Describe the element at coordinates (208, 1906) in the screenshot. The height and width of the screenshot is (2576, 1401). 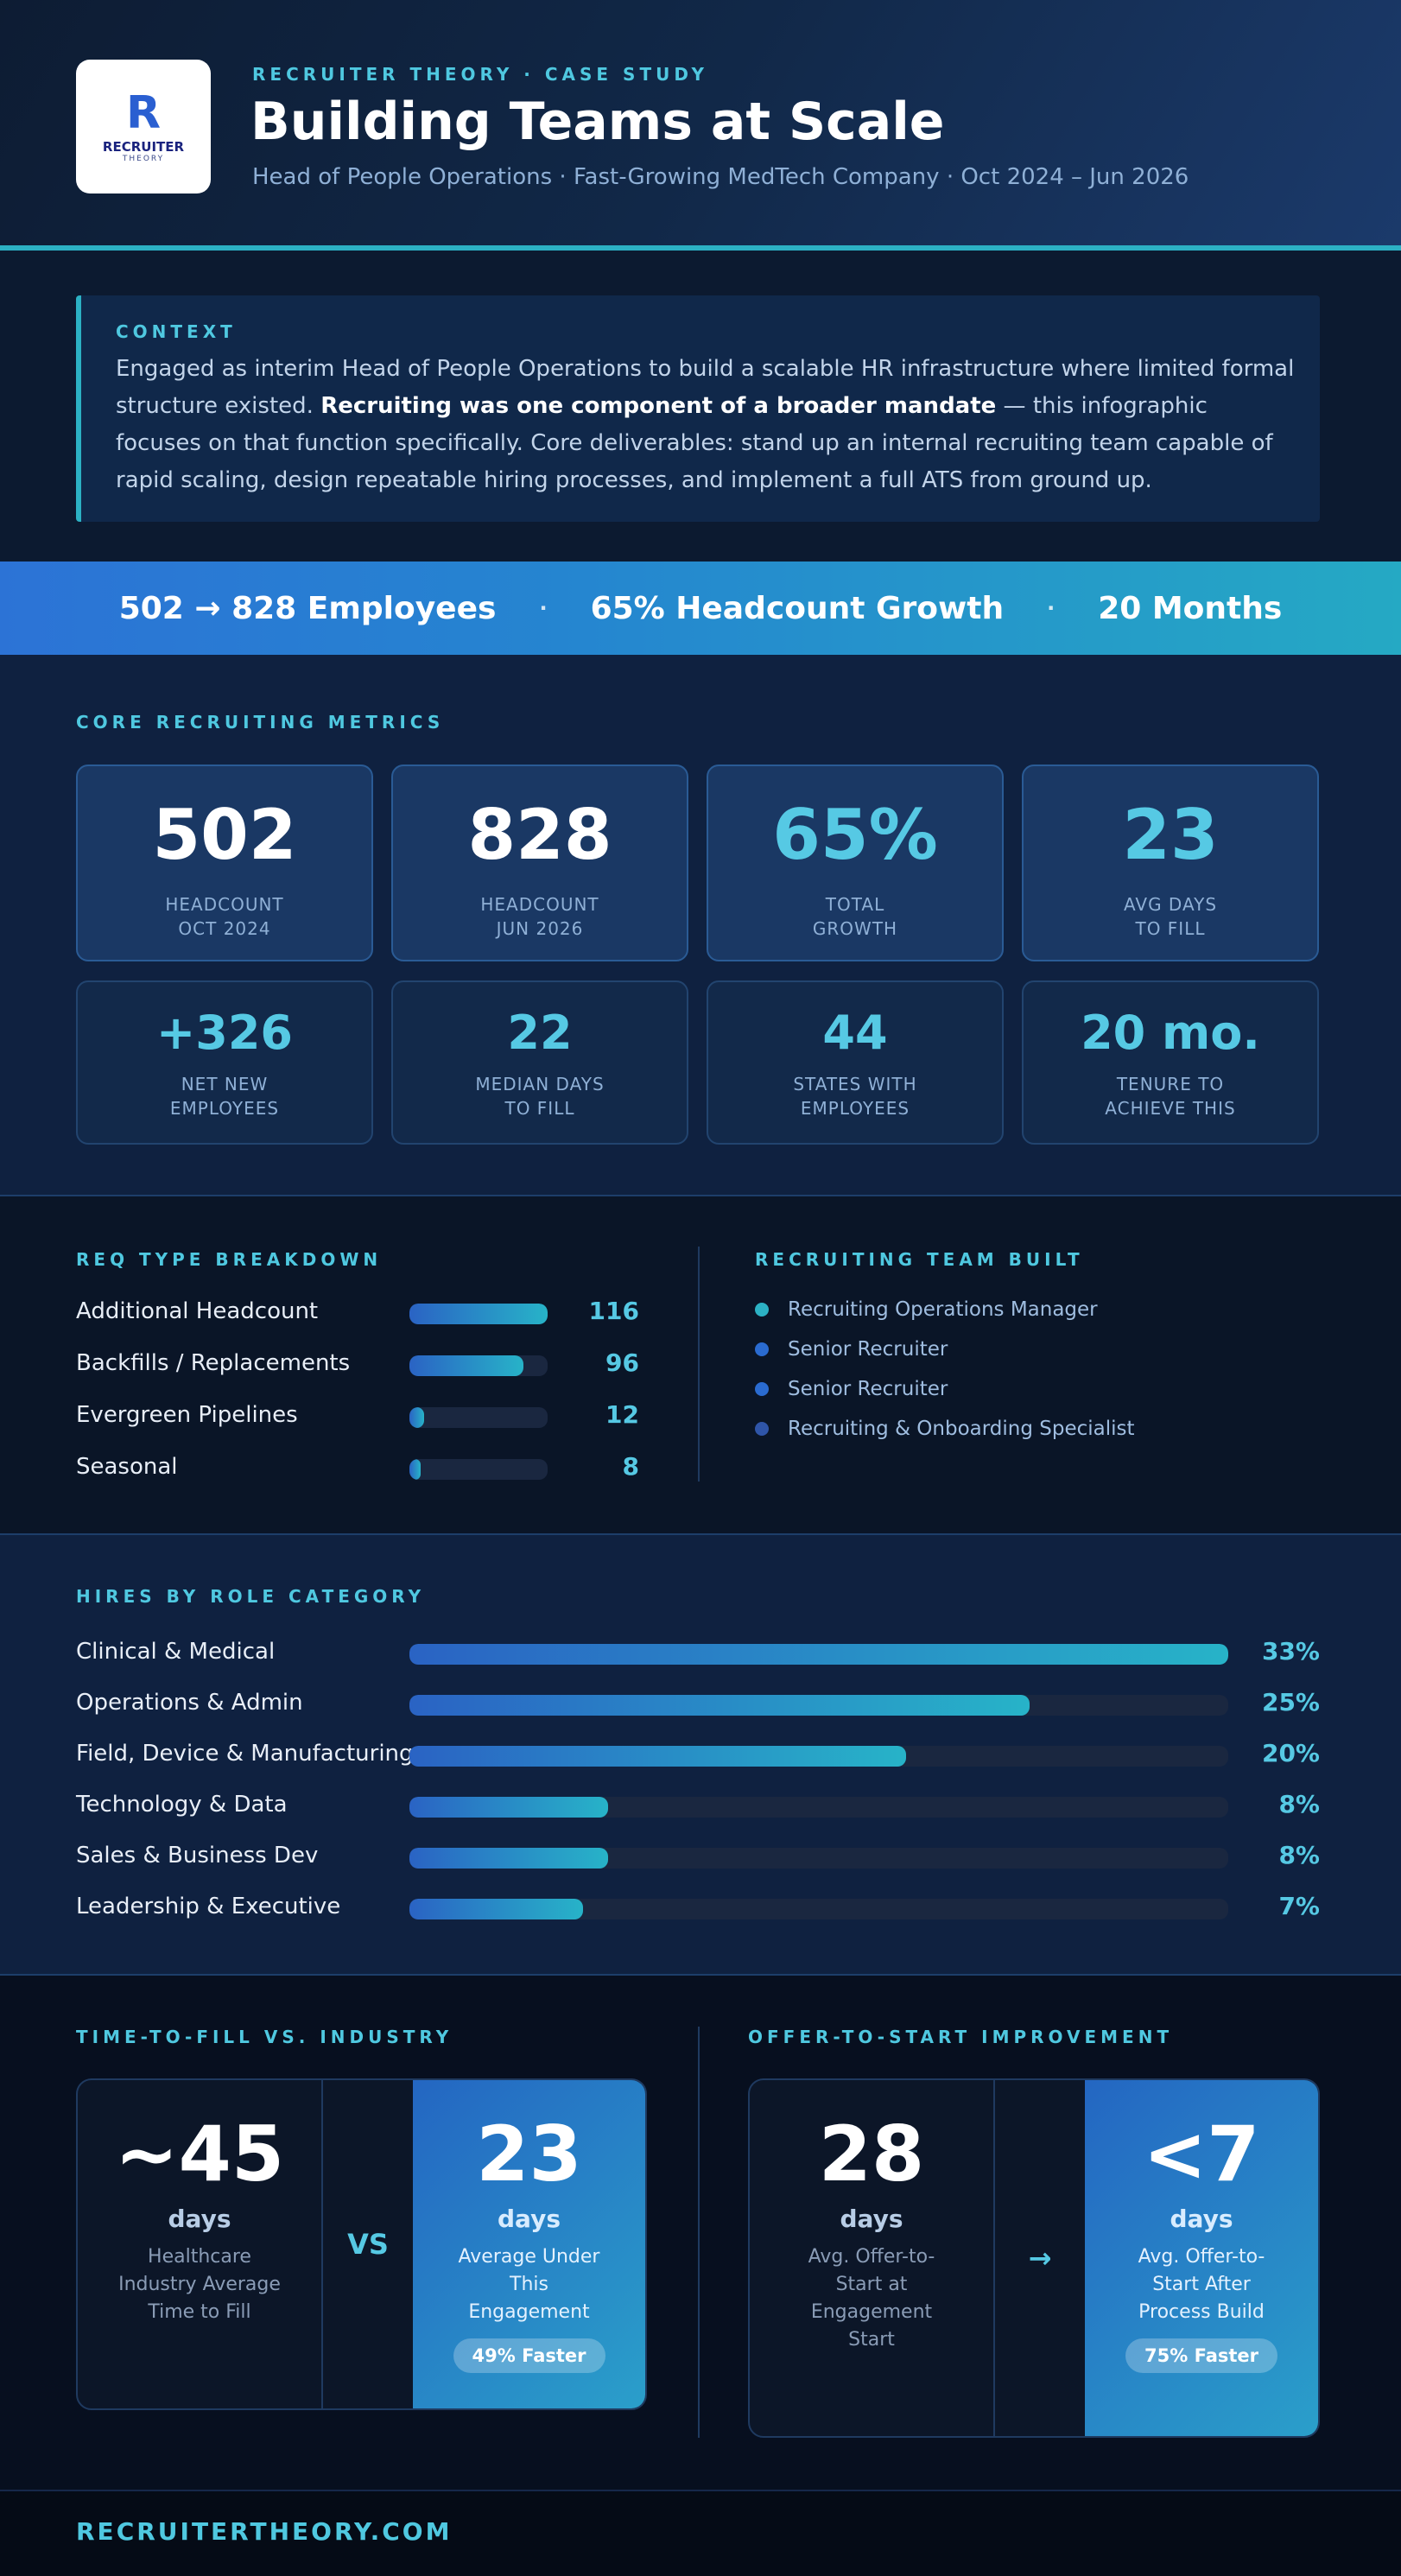
I see `hires-row-label: Leadership & Executive` at that location.